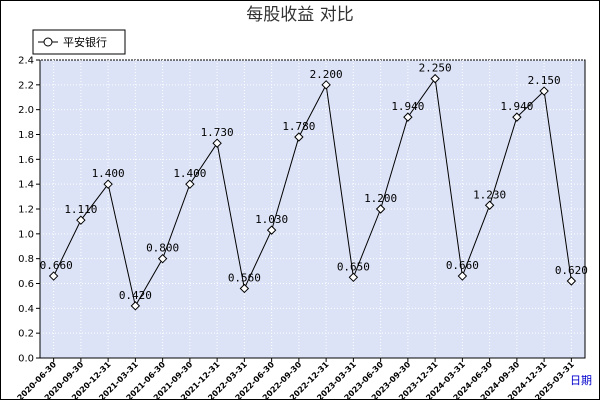  I want to click on y-tick-label: 2.2, so click(26, 85).